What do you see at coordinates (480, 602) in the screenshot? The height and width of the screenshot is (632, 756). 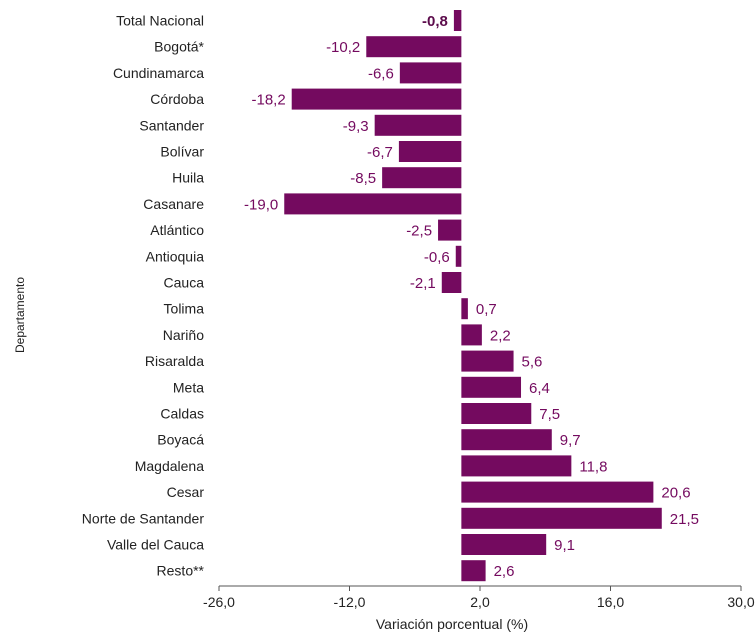 I see `x-tick-label-2: 2,0` at bounding box center [480, 602].